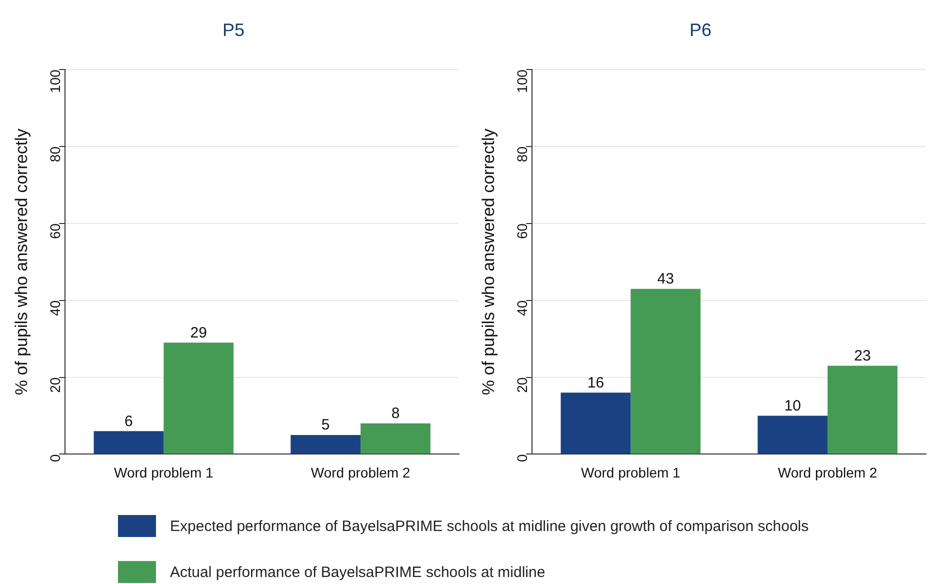 The image size is (935, 584). Describe the element at coordinates (665, 279) in the screenshot. I see `data-label: 43` at that location.